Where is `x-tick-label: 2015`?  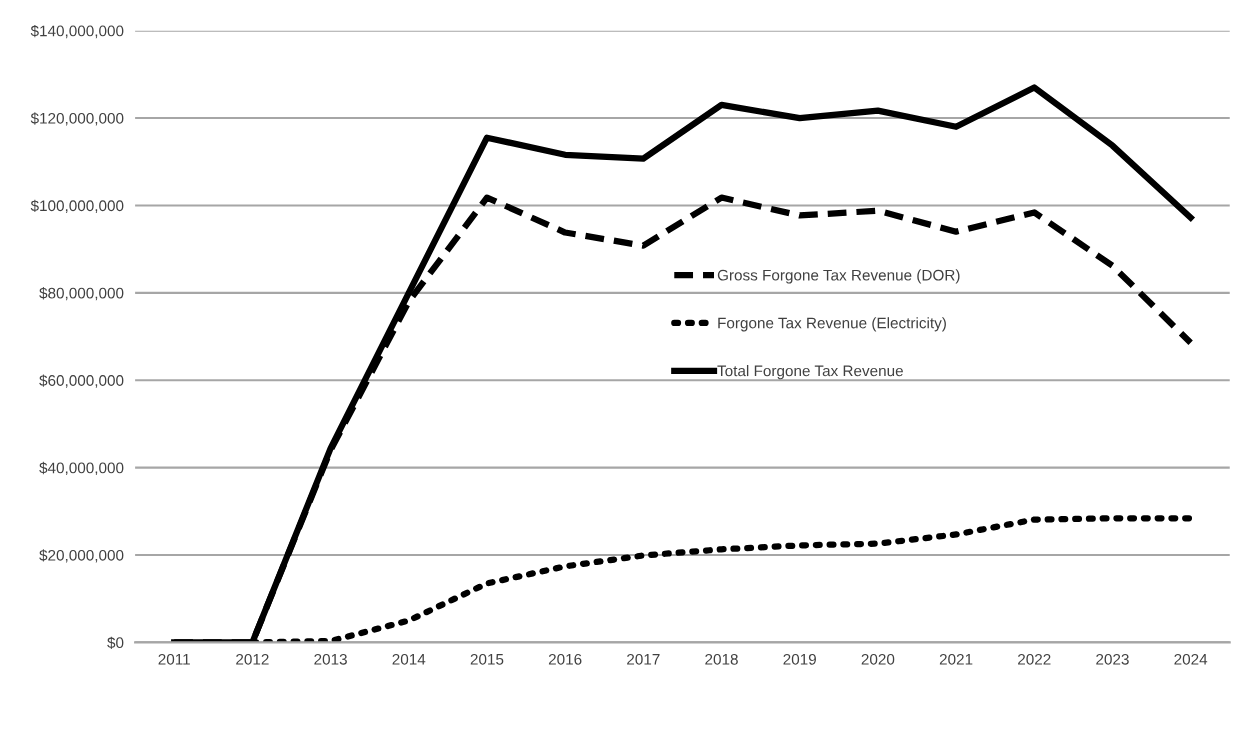 x-tick-label: 2015 is located at coordinates (487, 659).